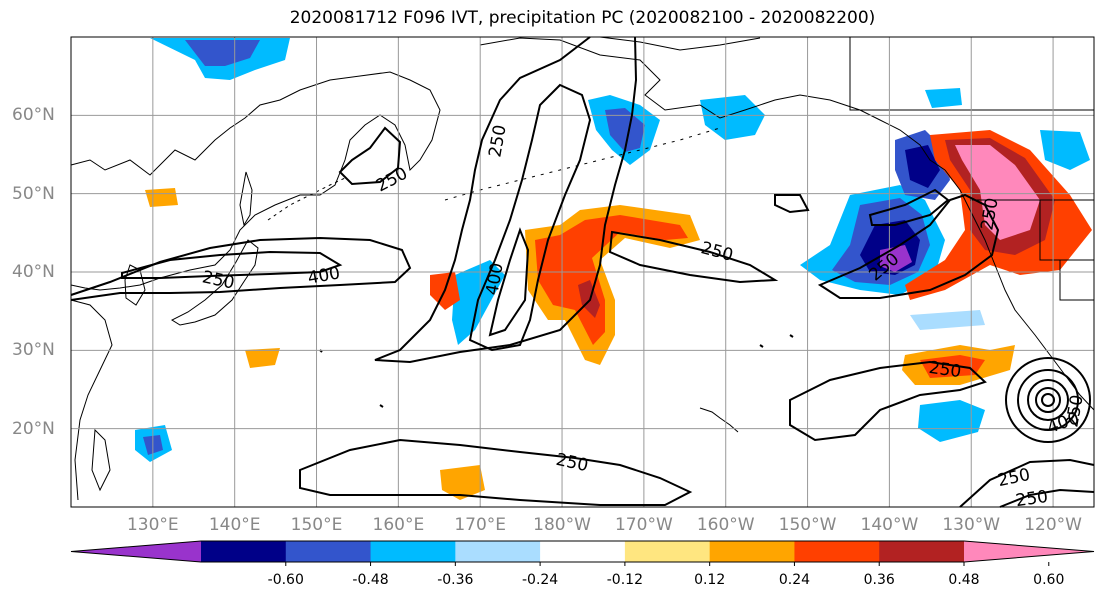  Describe the element at coordinates (1029, 551) in the screenshot. I see `colorbar-extend-high` at that location.